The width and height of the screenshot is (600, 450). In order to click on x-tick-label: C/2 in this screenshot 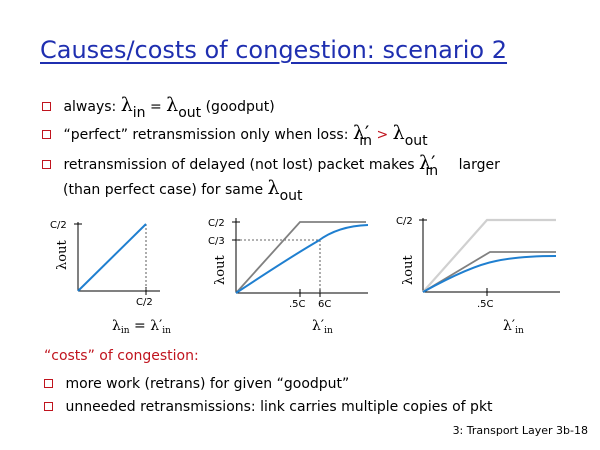, I will do `click(144, 302)`.